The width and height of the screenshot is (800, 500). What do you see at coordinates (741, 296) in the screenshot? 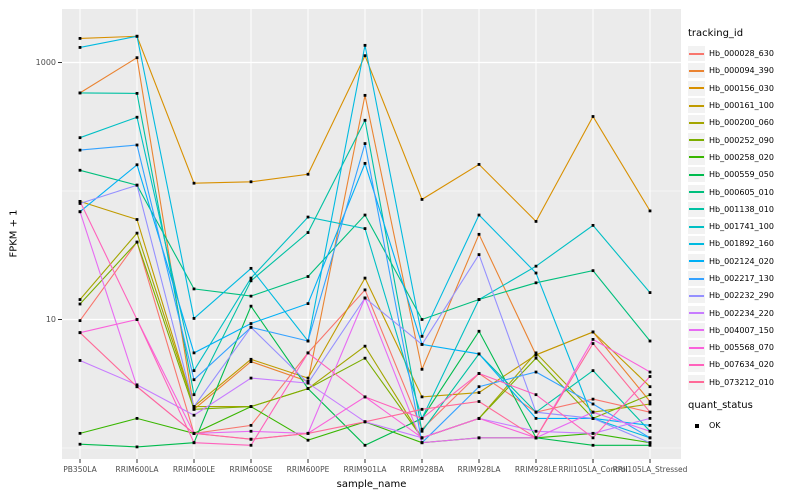
I see `legend-item-label: Hb_002232_290` at bounding box center [741, 296].